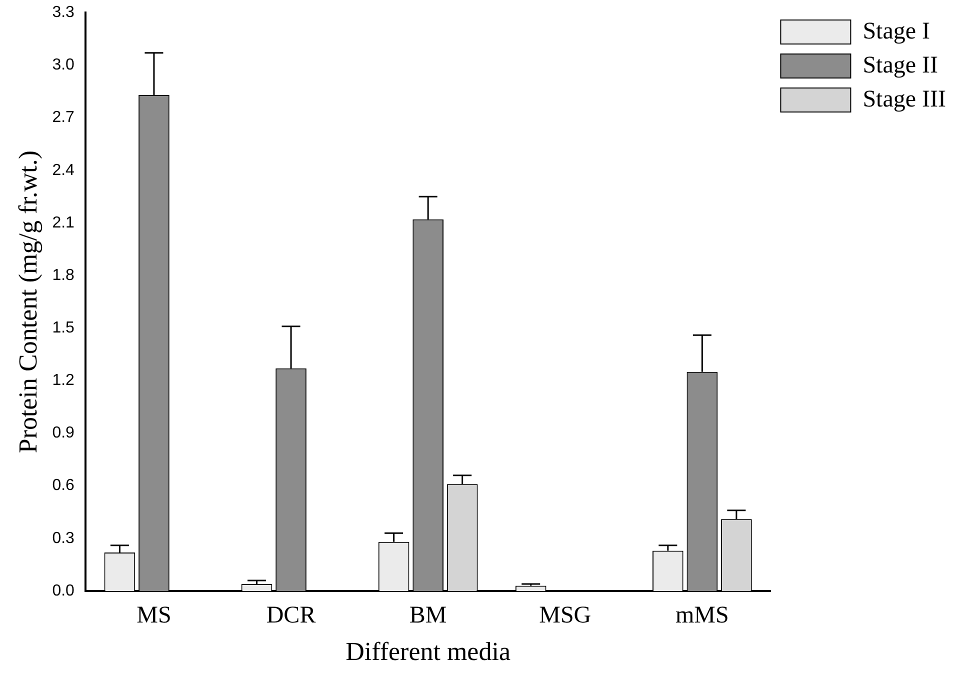 This screenshot has width=976, height=683. What do you see at coordinates (565, 615) in the screenshot?
I see `x-tick-label: MSG` at bounding box center [565, 615].